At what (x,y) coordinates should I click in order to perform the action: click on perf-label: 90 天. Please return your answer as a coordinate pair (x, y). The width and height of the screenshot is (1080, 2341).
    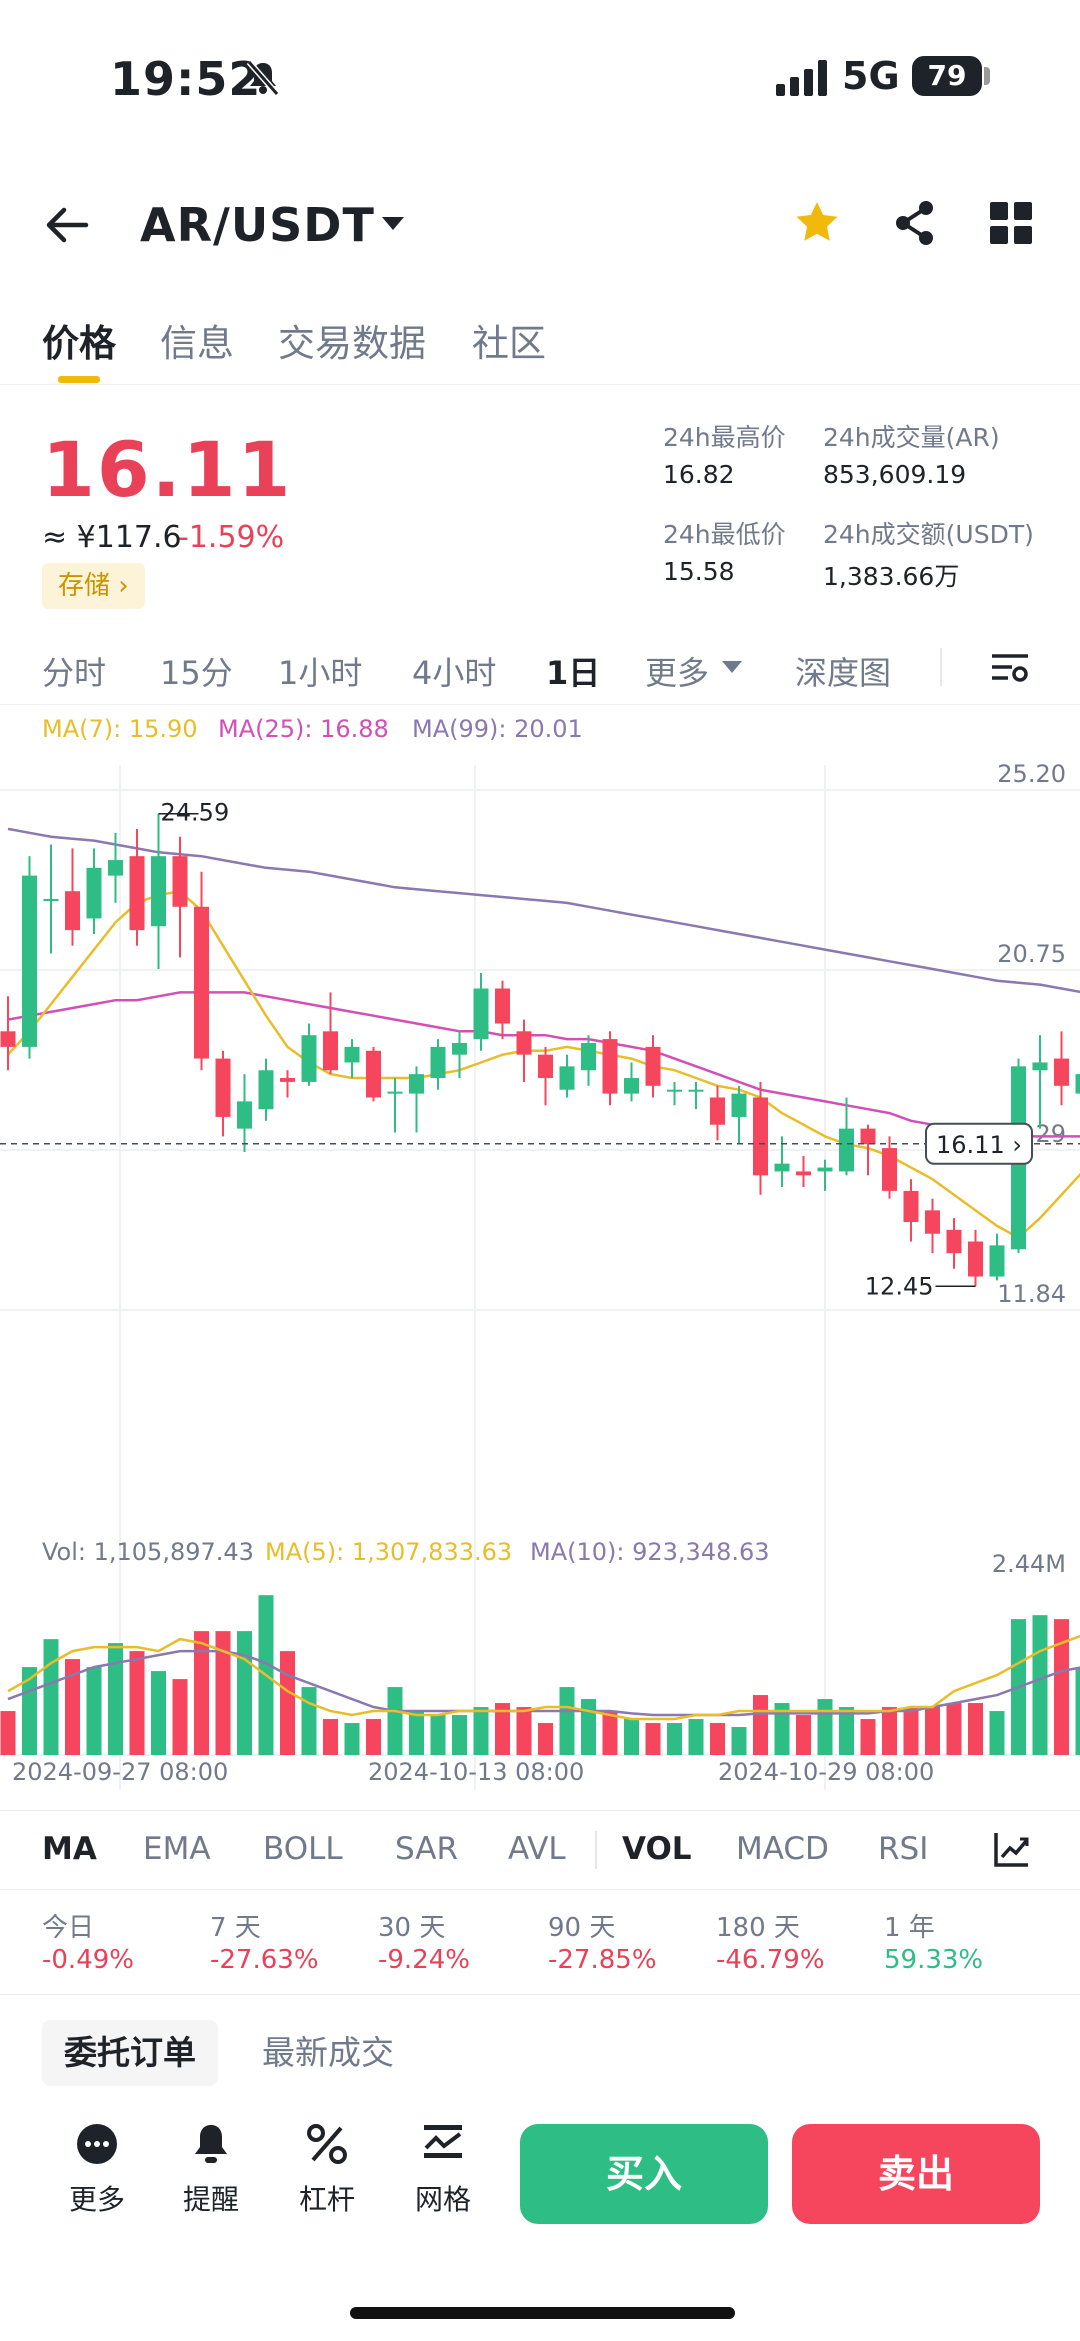
    Looking at the image, I should click on (582, 1928).